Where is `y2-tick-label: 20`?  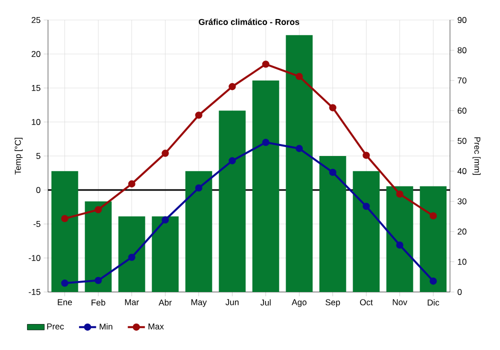
y2-tick-label: 20 is located at coordinates (462, 231).